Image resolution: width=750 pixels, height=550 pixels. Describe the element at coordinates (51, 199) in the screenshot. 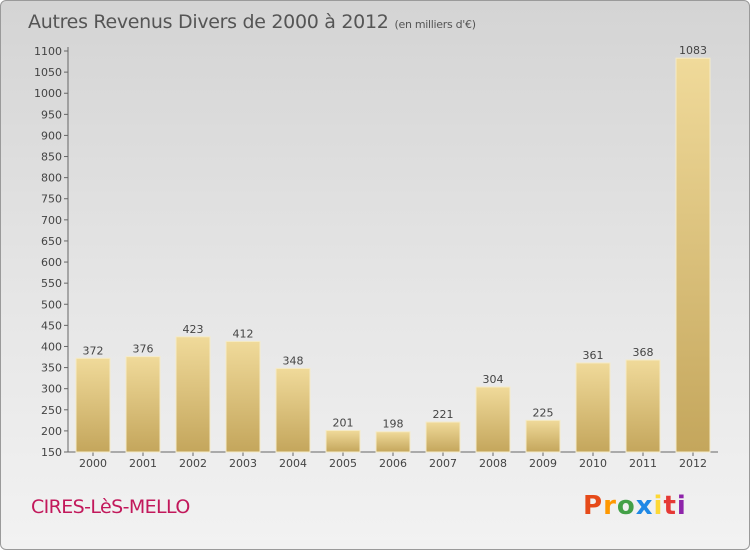

I see `y-tick-label: 750` at that location.